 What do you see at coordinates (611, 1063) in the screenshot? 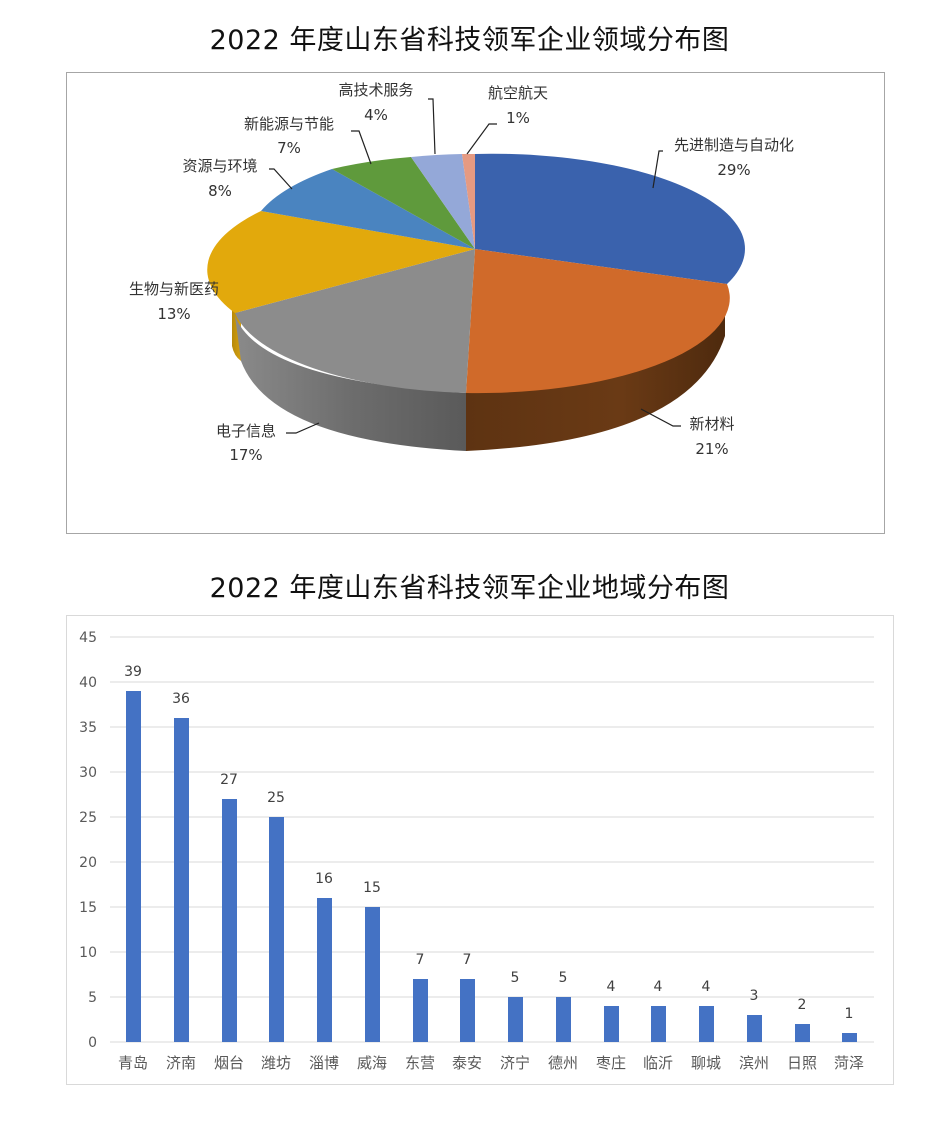
I see `x-tick-city: 枣庄` at bounding box center [611, 1063].